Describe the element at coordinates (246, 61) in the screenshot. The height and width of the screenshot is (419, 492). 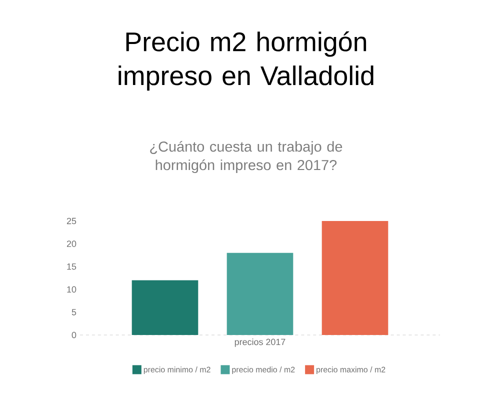
I see `chart-title: Precio m2 hormigón impreso en Valladolid` at that location.